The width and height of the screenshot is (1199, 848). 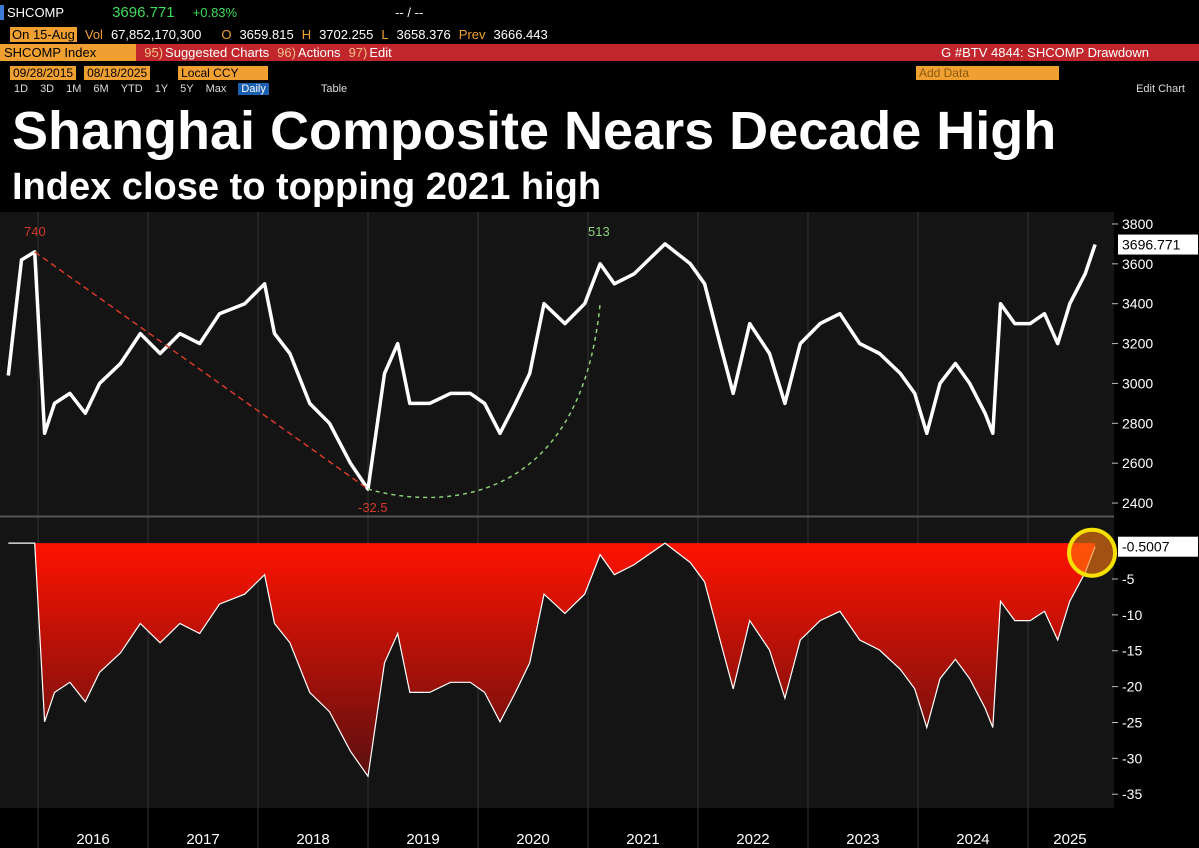 What do you see at coordinates (599, 73) in the screenshot?
I see `date-bar: 09/28/2015 08/18/2025 Local CCY Add Data` at bounding box center [599, 73].